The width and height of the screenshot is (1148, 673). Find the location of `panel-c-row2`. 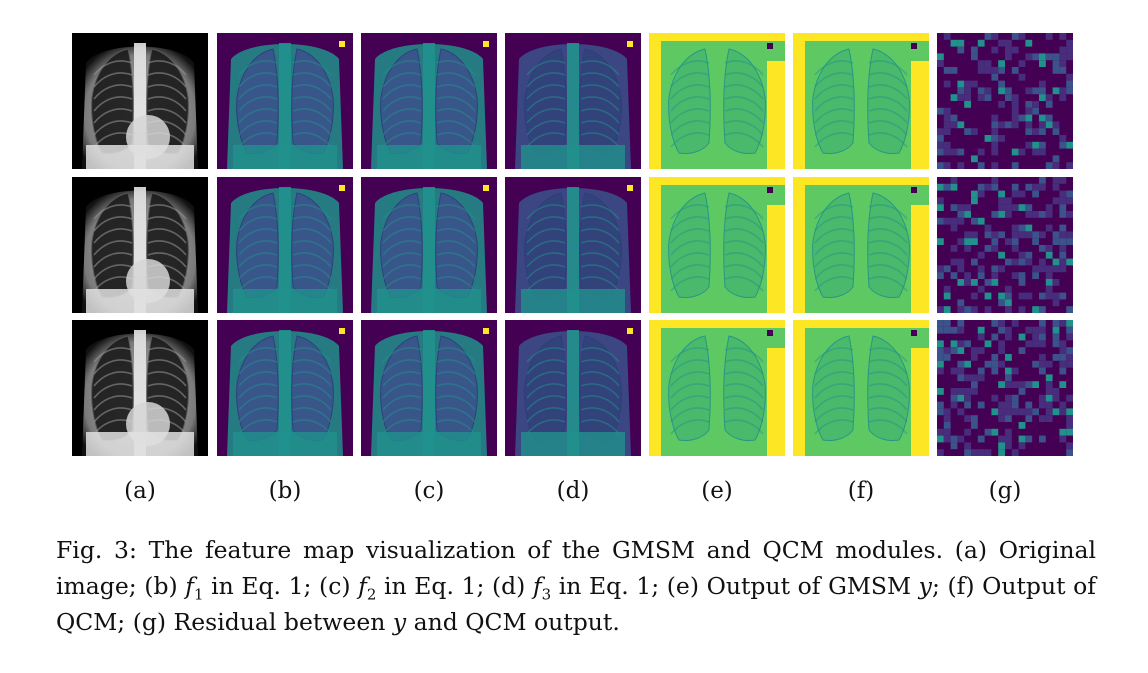

panel-c-row2 is located at coordinates (429, 245).